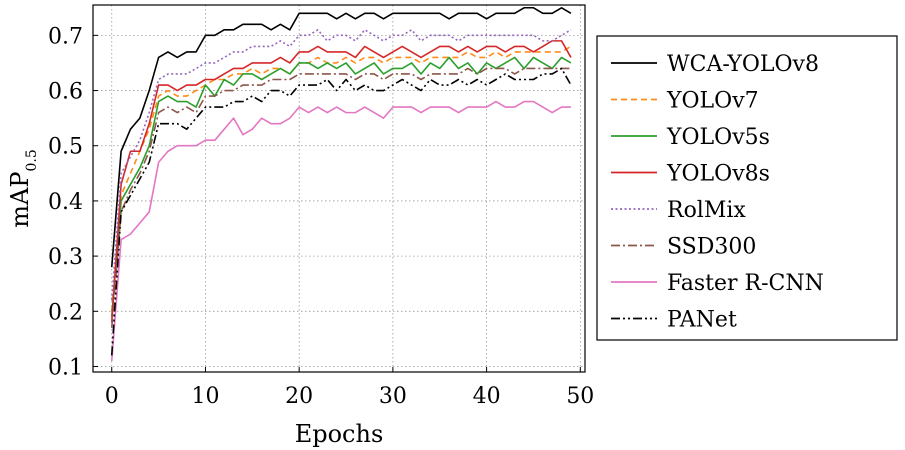 The height and width of the screenshot is (450, 905). I want to click on legend-label: WCA-YOLOv8, so click(743, 64).